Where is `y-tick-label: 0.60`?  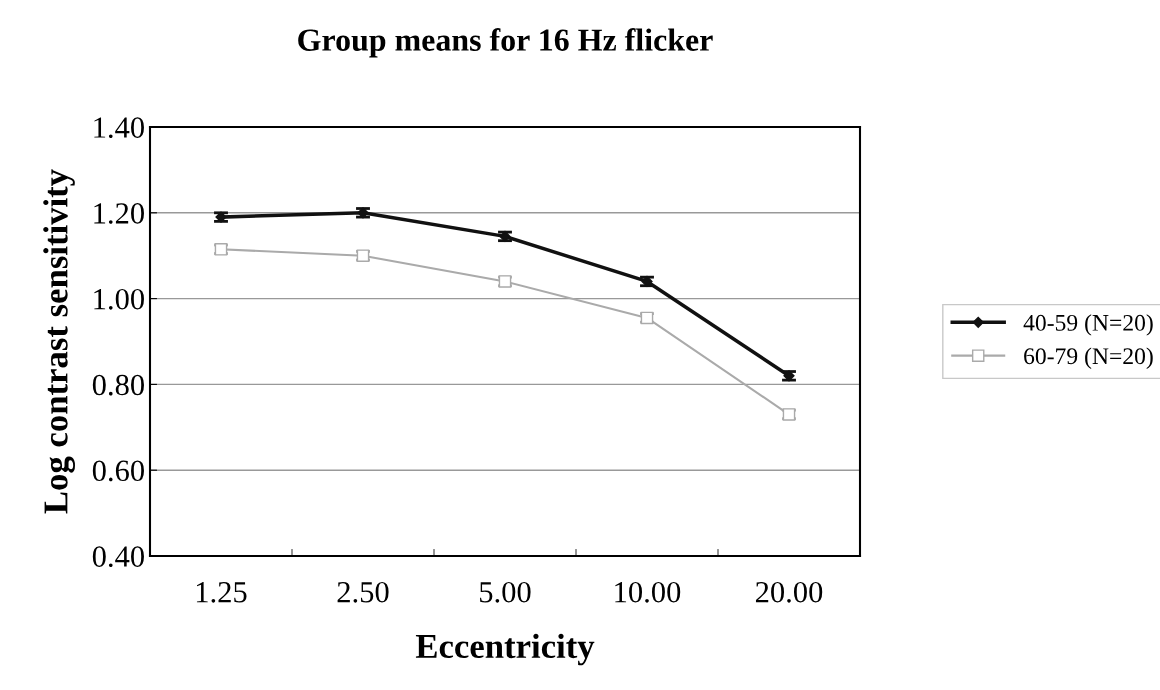 y-tick-label: 0.60 is located at coordinates (118, 471).